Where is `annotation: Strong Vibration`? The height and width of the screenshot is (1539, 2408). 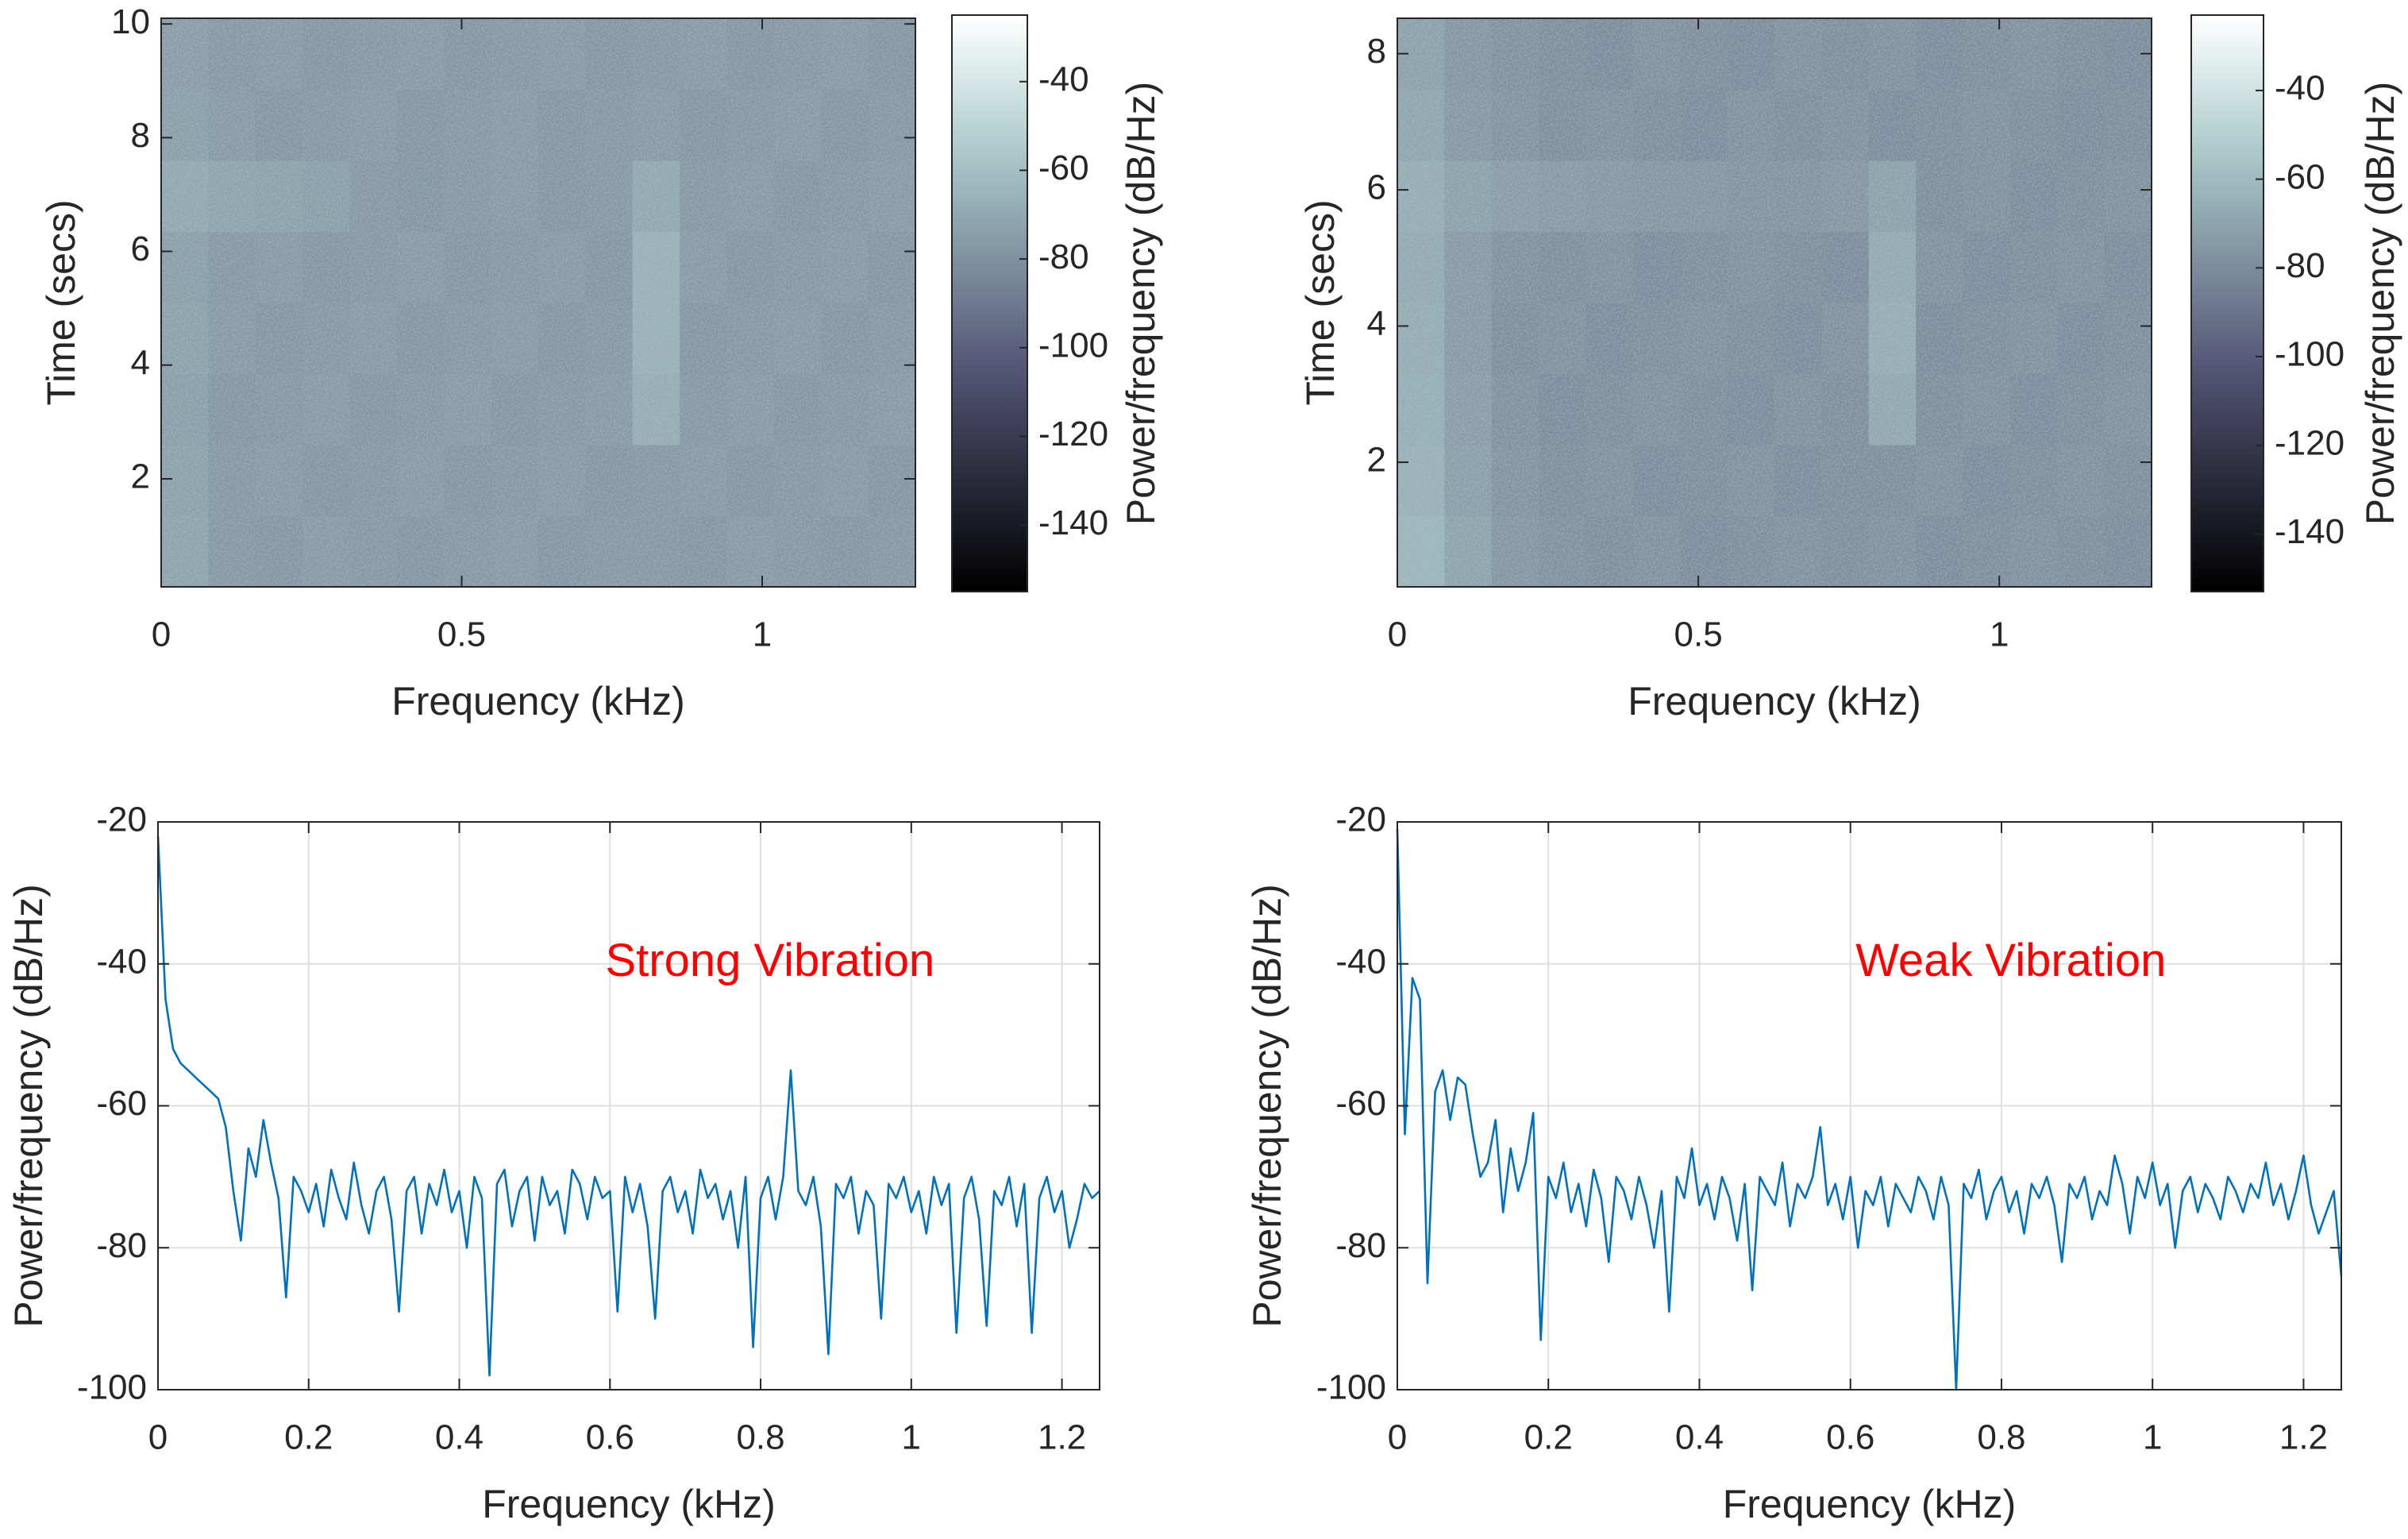 annotation: Strong Vibration is located at coordinates (769, 960).